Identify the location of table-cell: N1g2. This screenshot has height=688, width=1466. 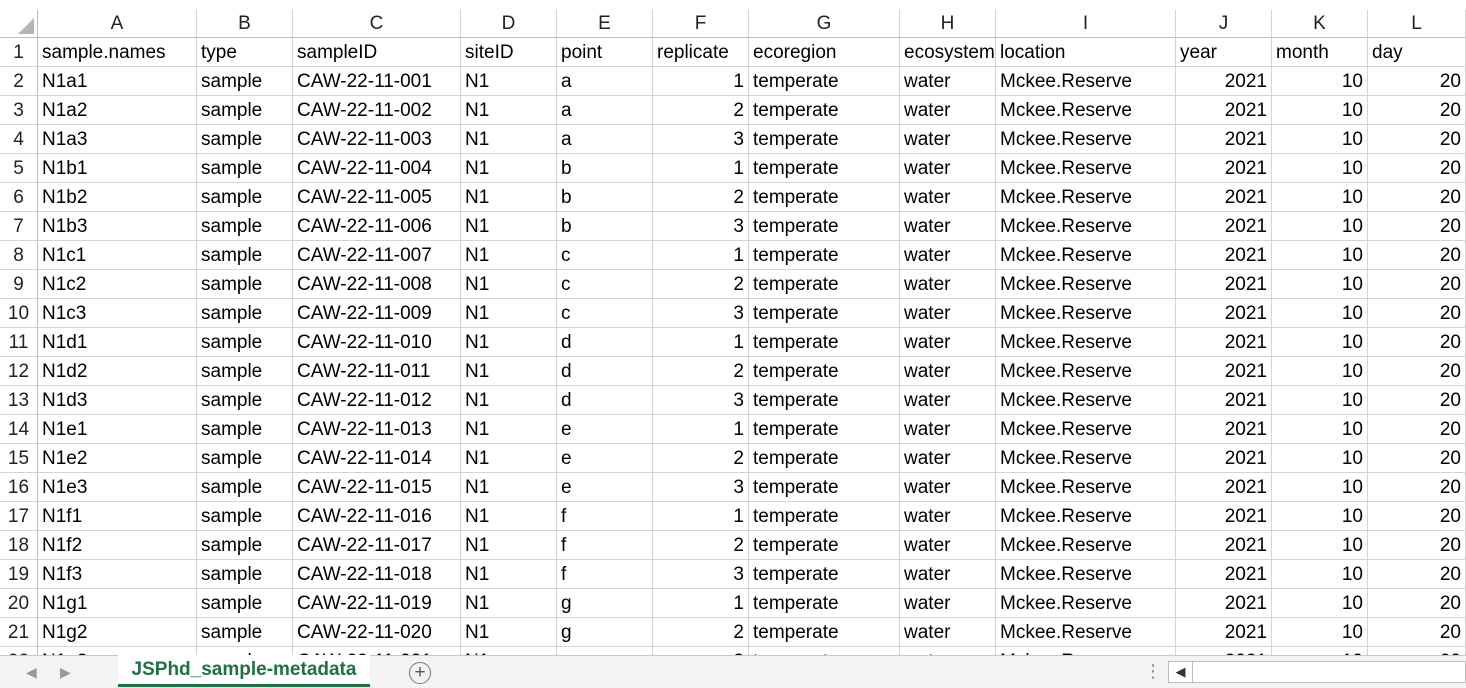
(117, 632).